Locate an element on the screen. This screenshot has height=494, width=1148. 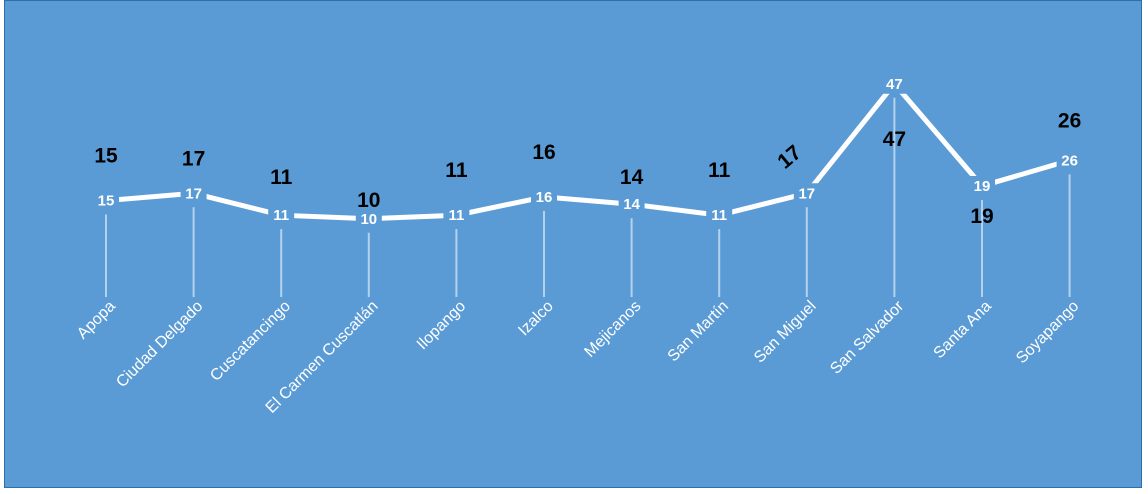
data-label-5: 16 is located at coordinates (544, 197).